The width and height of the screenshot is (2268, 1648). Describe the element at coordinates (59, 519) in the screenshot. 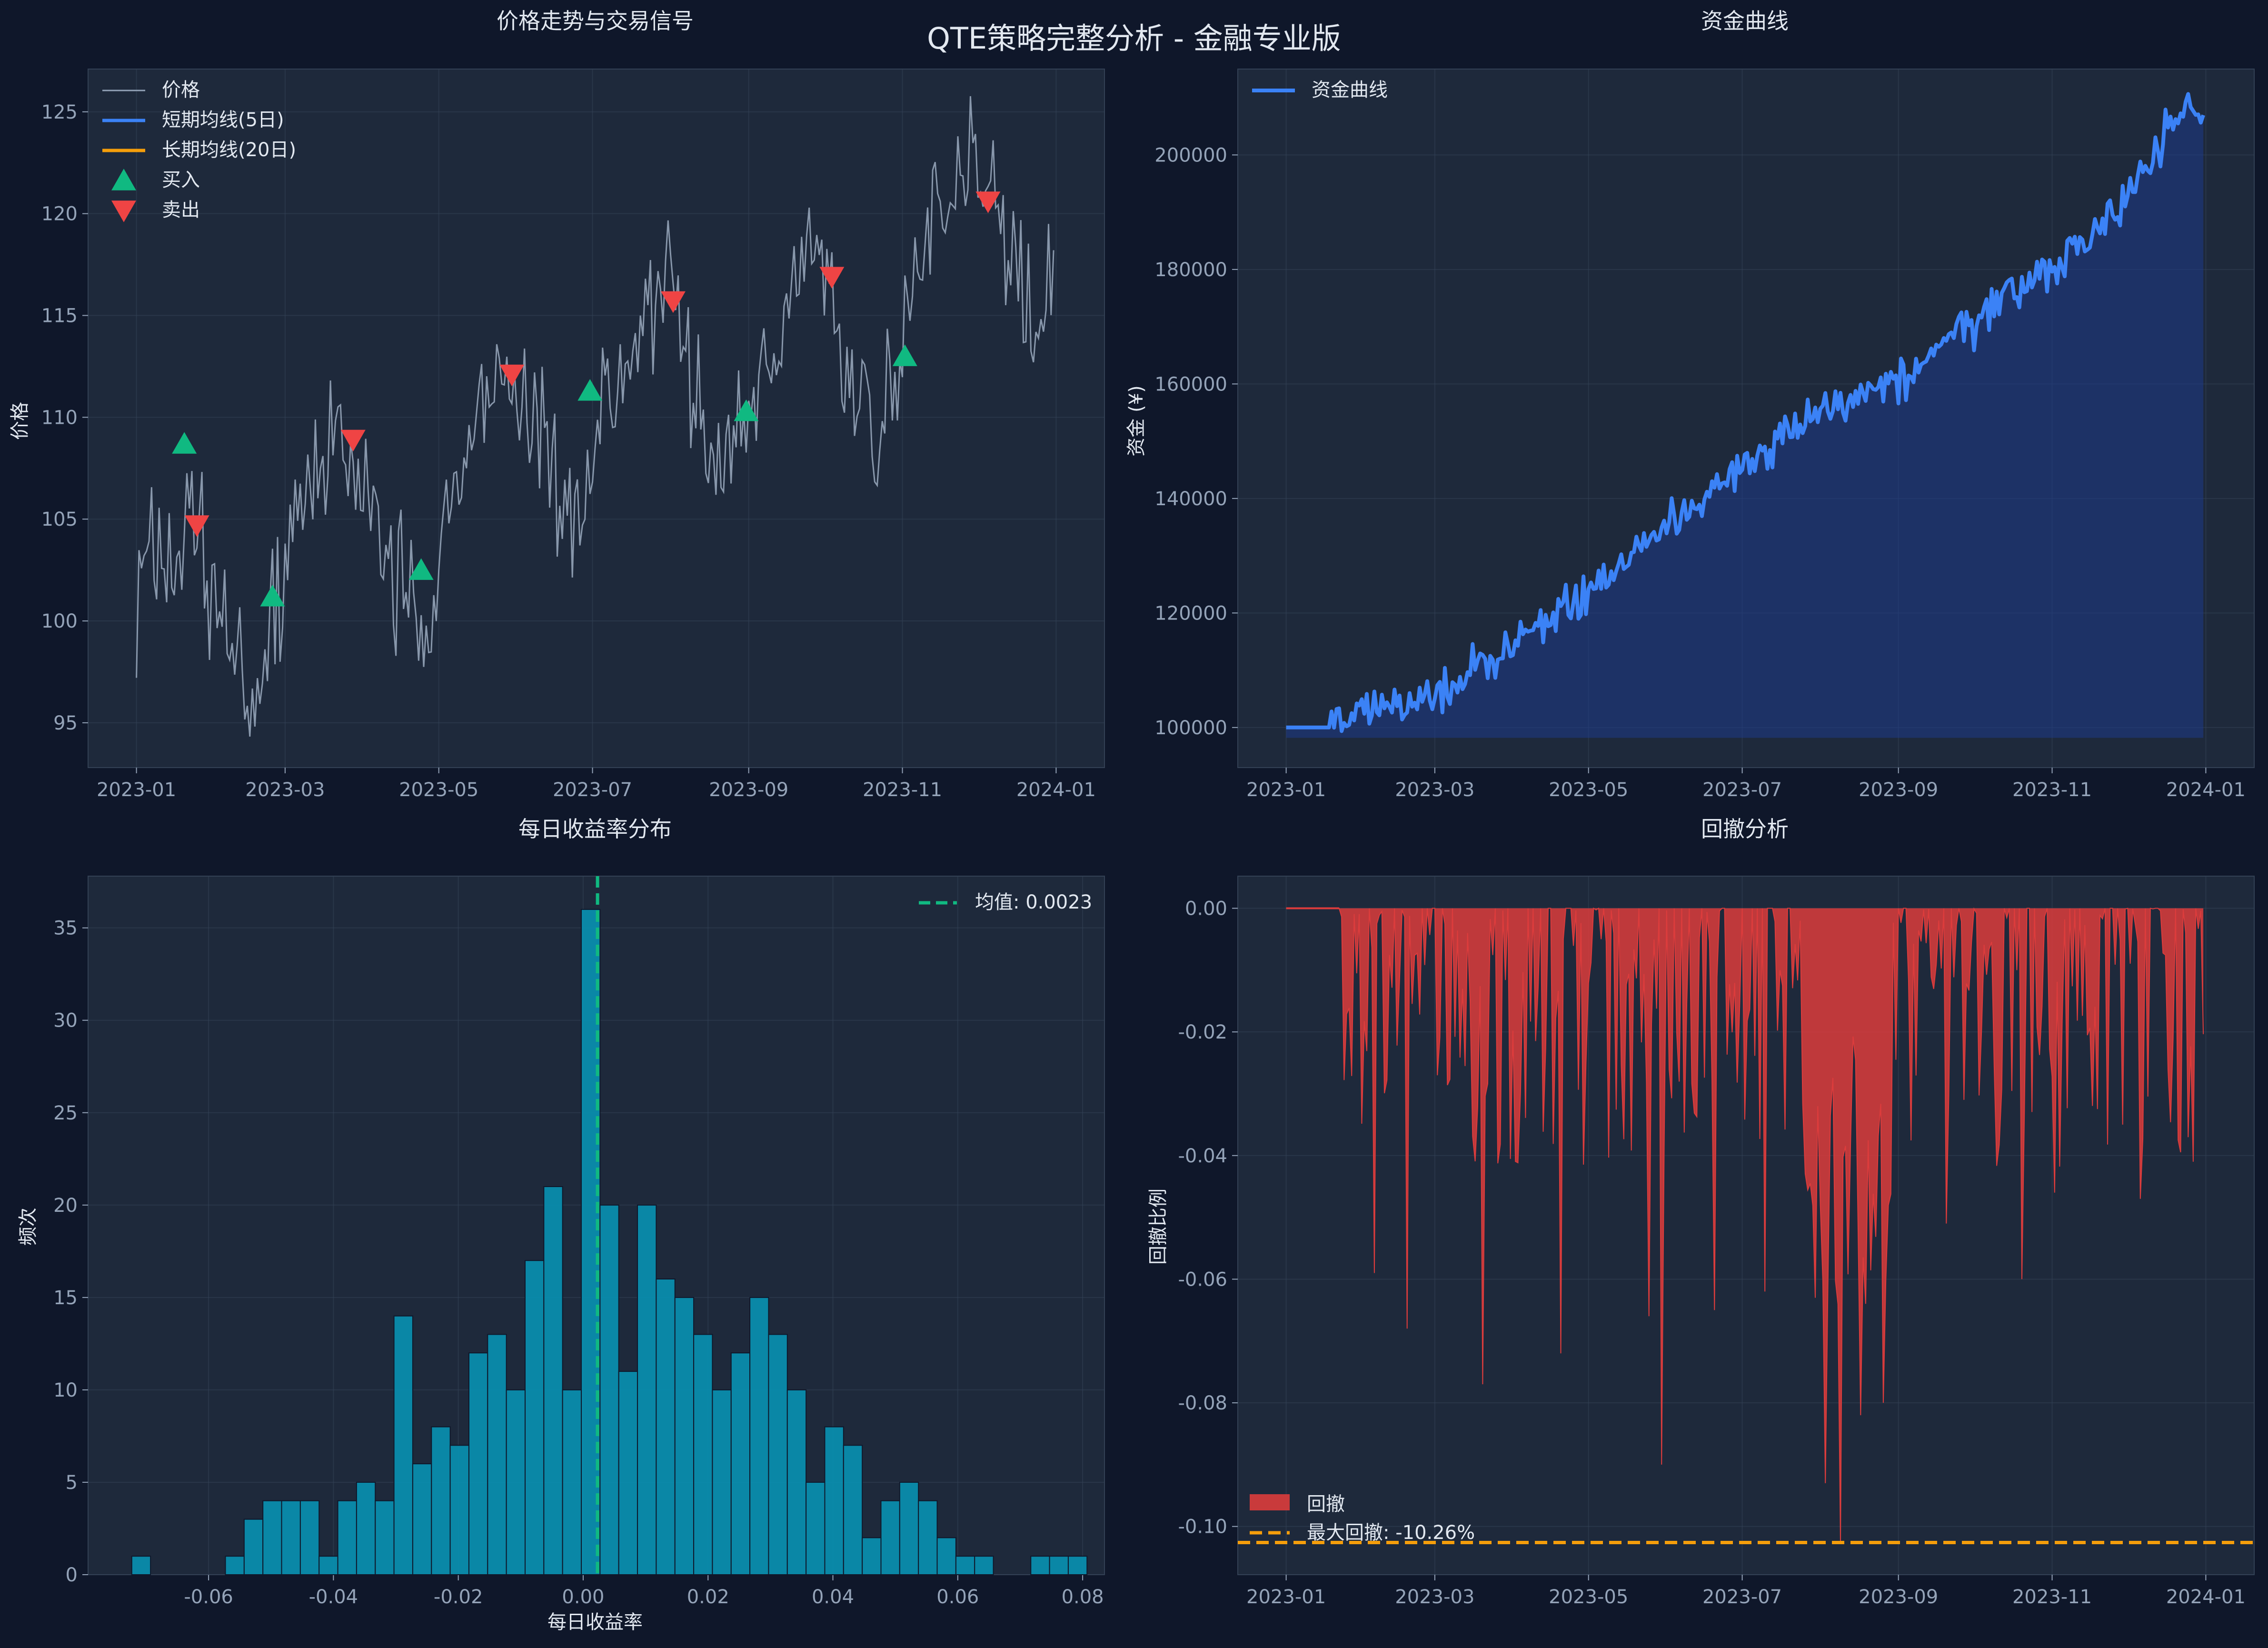

I see `price-y-tick-label: 105` at that location.